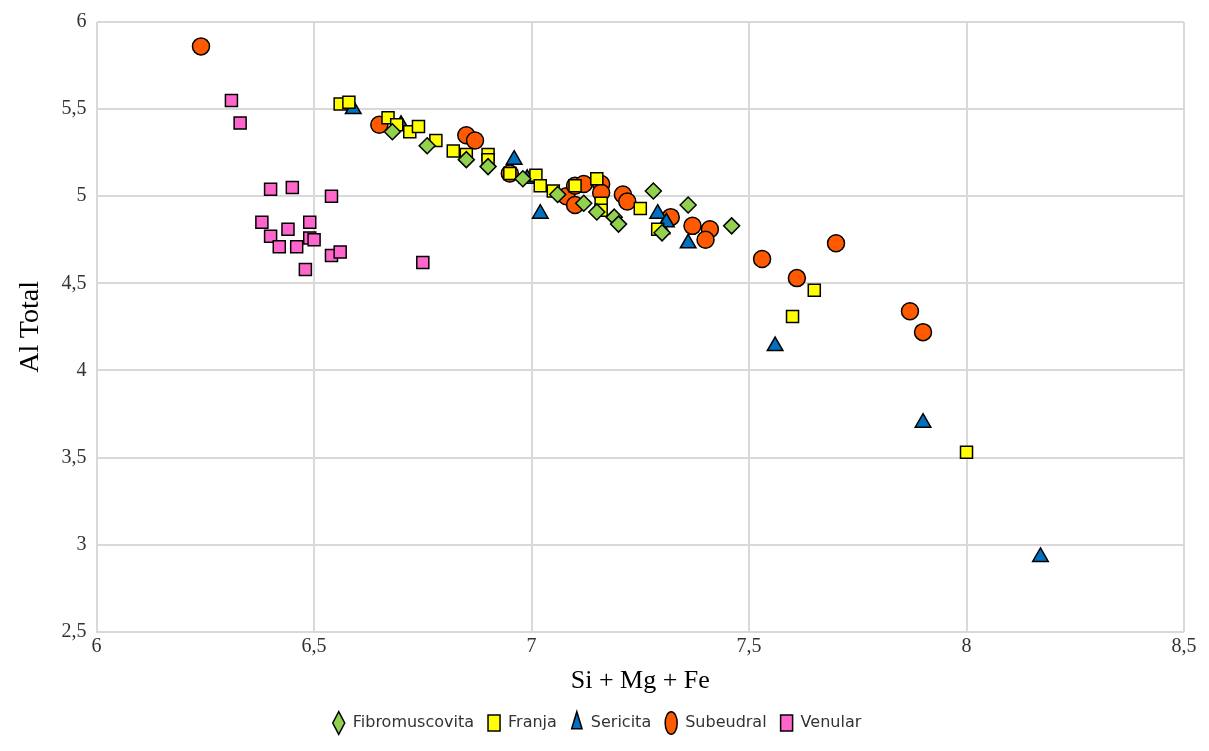 The width and height of the screenshot is (1209, 751). Describe the element at coordinates (74, 455) in the screenshot. I see `y-tick-label: 3,5` at that location.